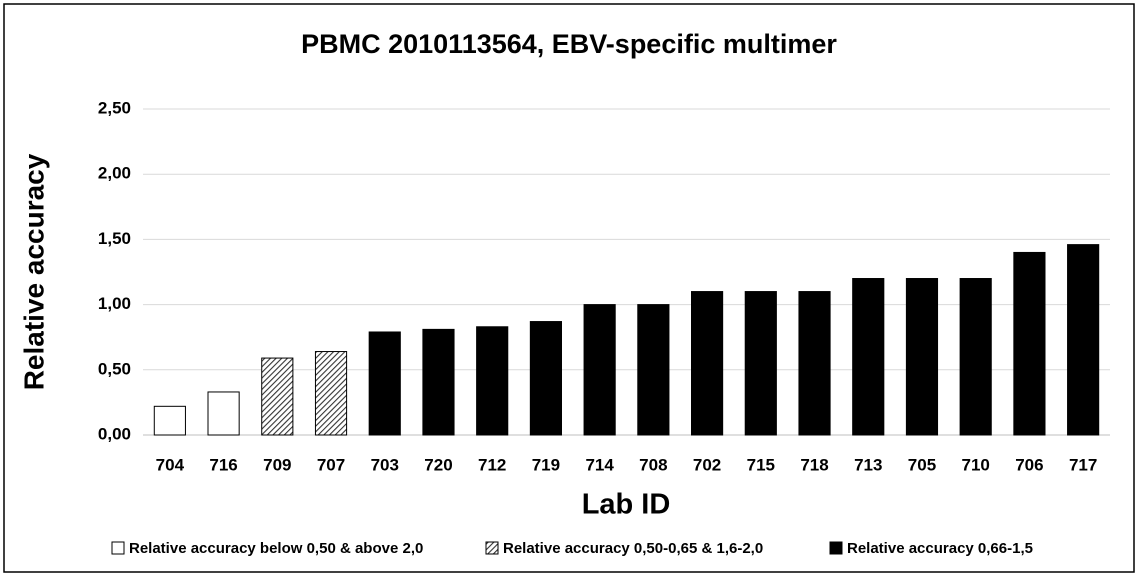 This screenshot has height=576, width=1138. Describe the element at coordinates (1029, 464) in the screenshot. I see `x-tick-label: 706` at that location.